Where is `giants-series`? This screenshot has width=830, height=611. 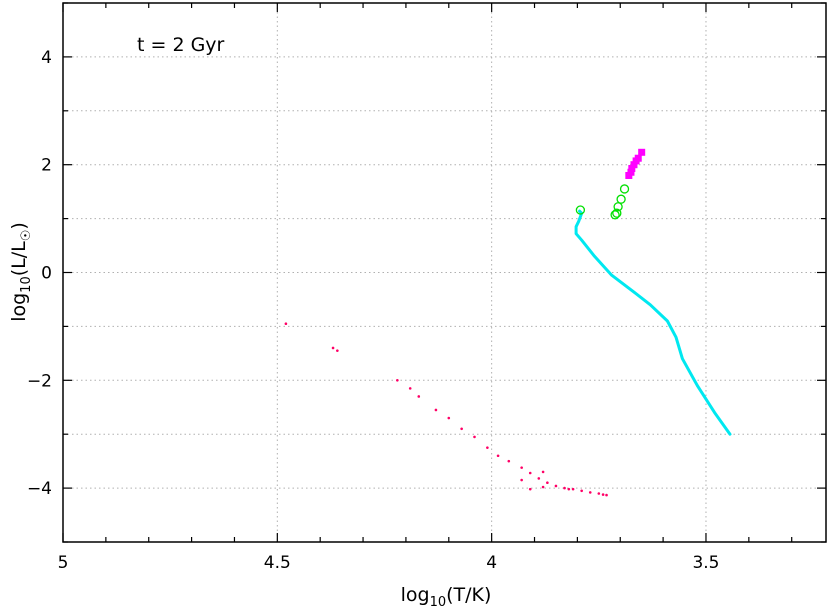 giants-series is located at coordinates (602, 202).